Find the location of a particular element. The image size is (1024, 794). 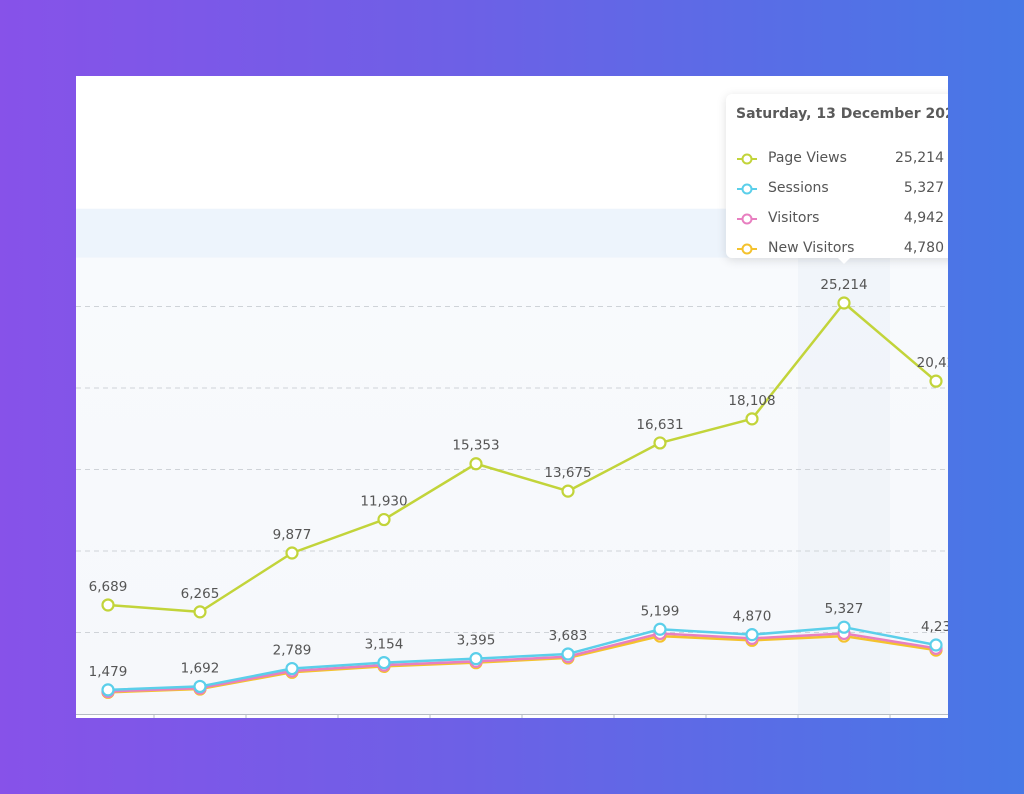

tooltip-series-value: 4,780 is located at coordinates (923, 248).